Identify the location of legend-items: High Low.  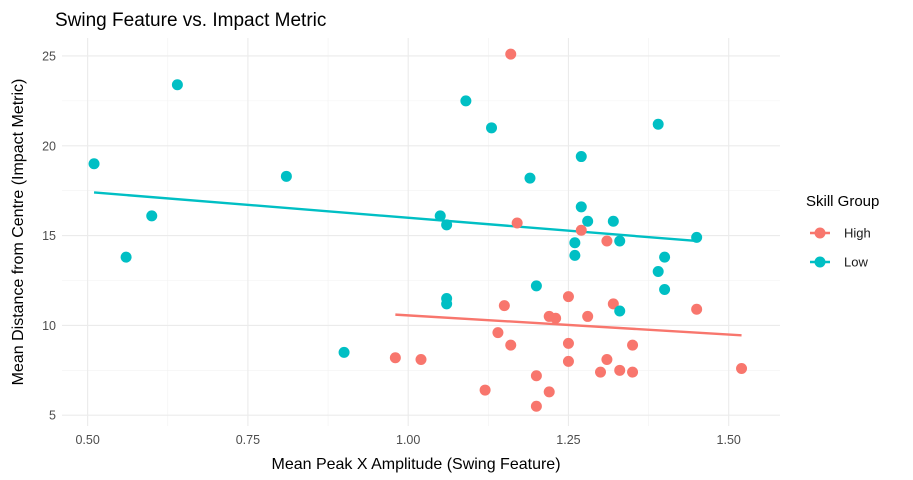
(840, 248).